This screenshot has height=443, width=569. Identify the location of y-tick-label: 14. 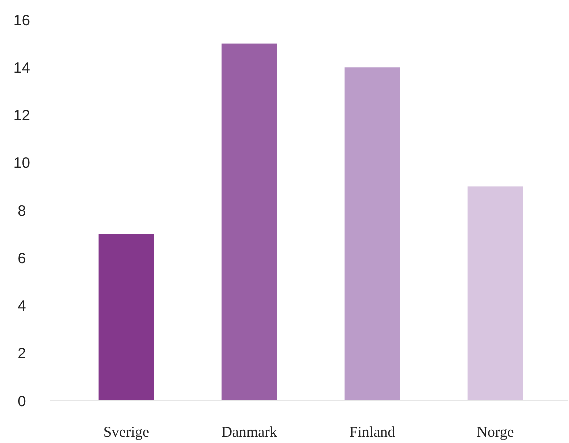
(22, 68).